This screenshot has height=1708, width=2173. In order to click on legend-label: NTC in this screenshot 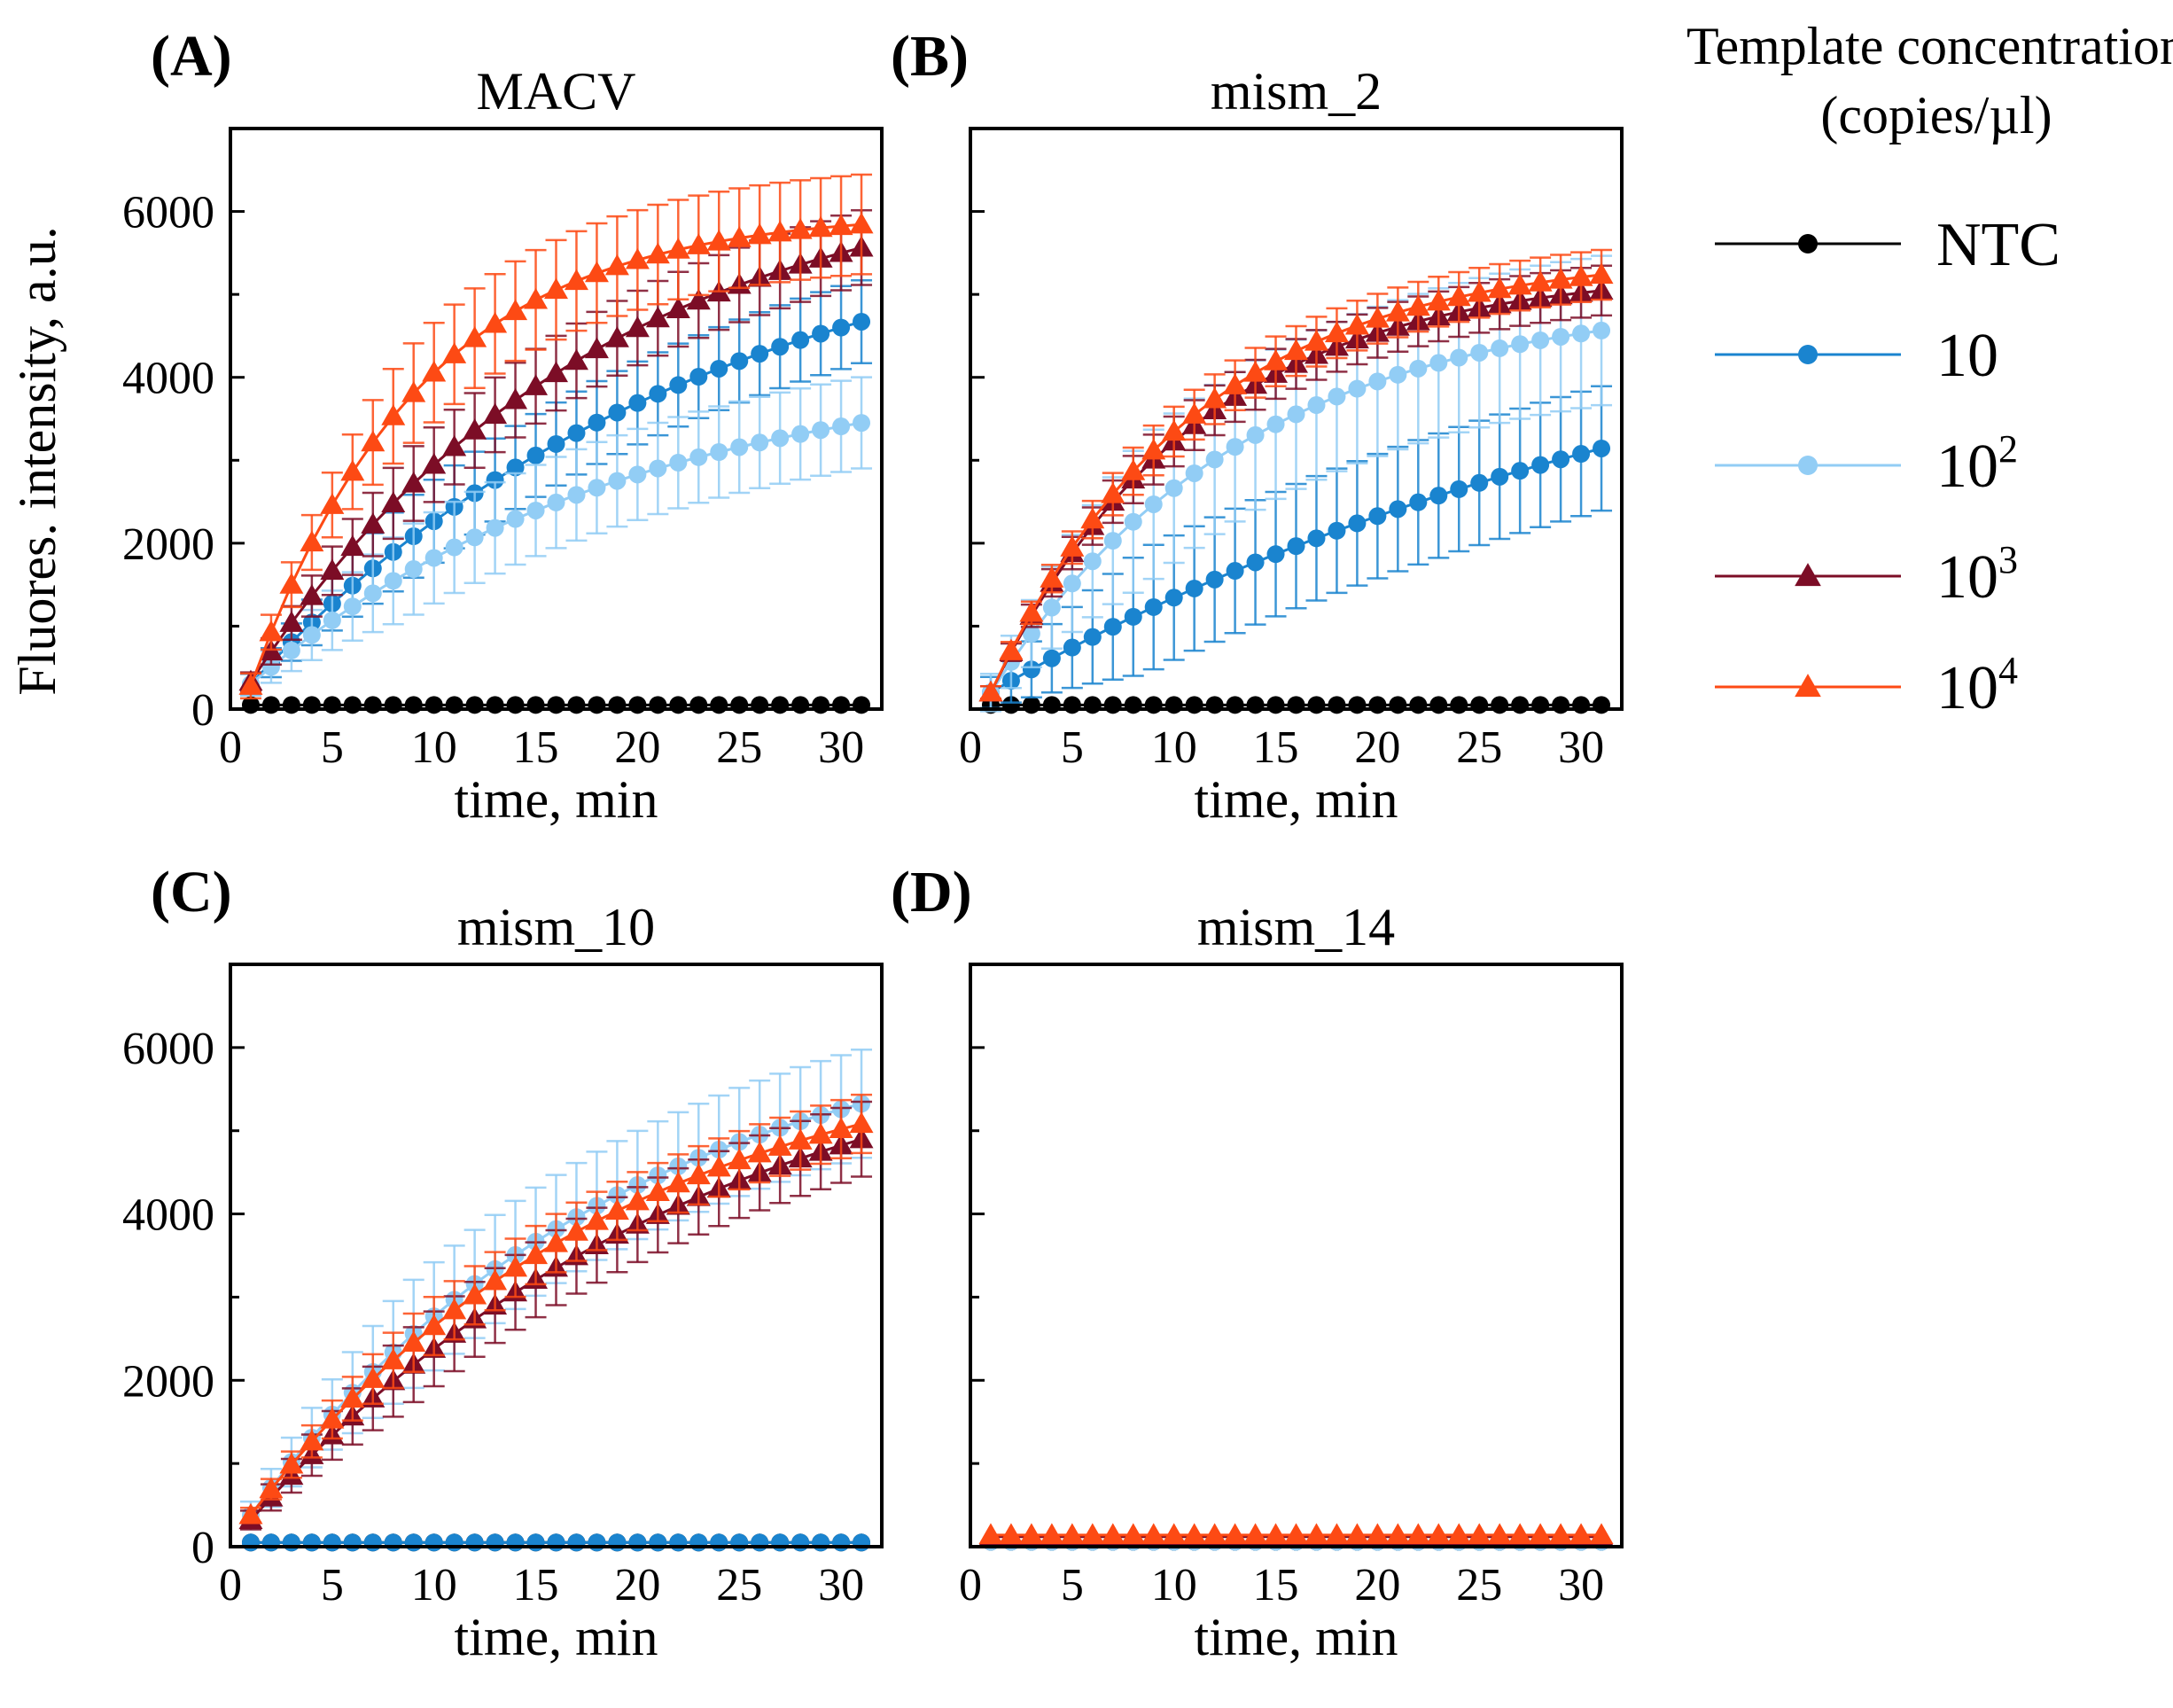, I will do `click(1998, 245)`.